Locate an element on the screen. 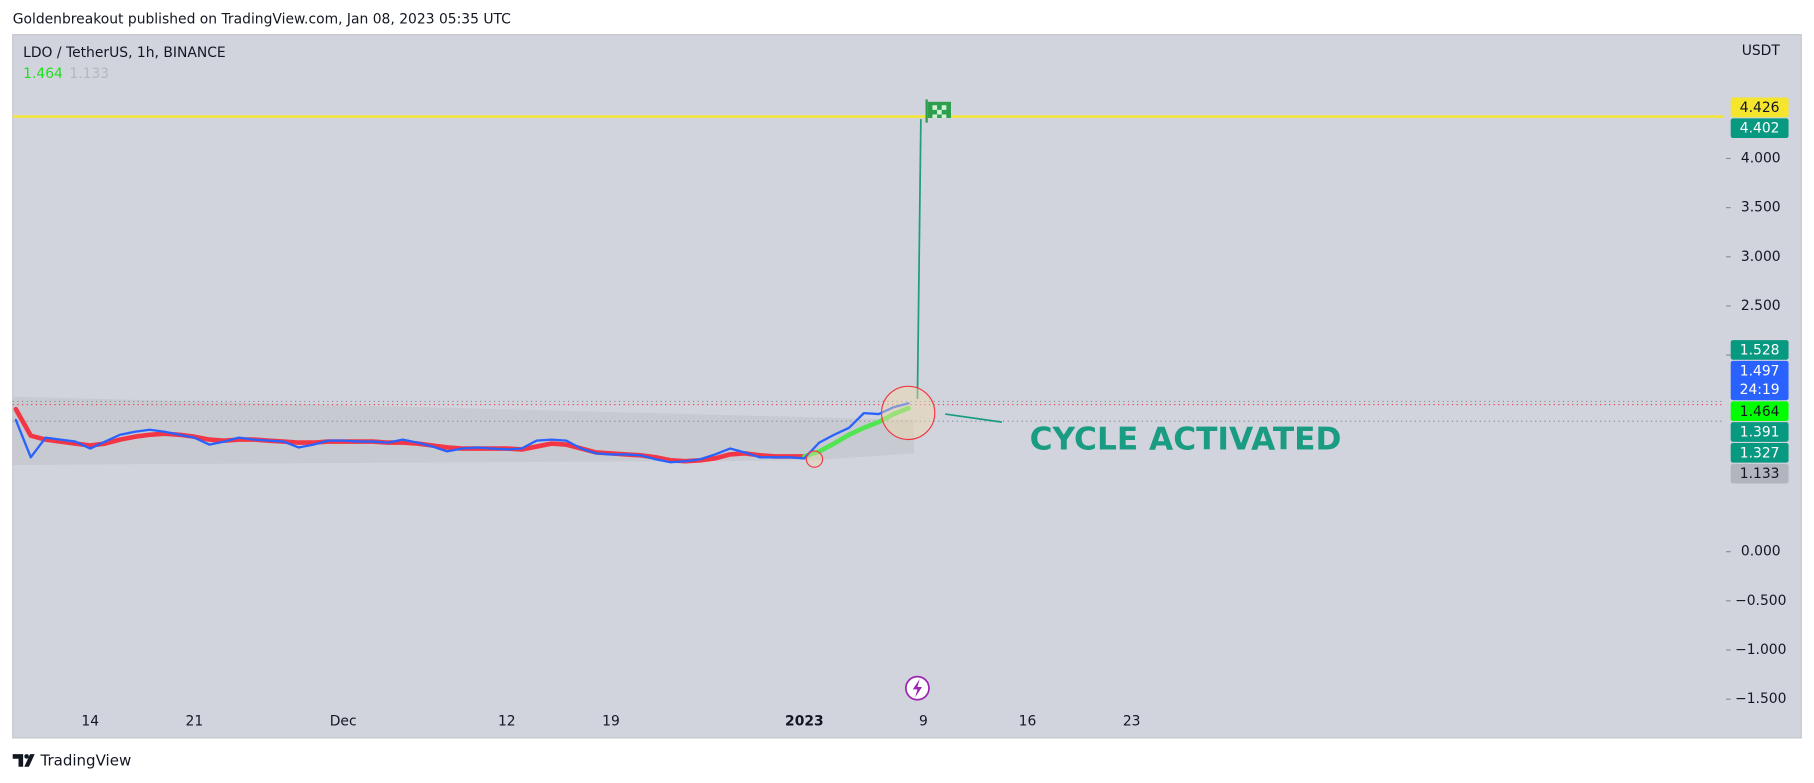 The width and height of the screenshot is (1814, 783). flag is located at coordinates (938, 111).